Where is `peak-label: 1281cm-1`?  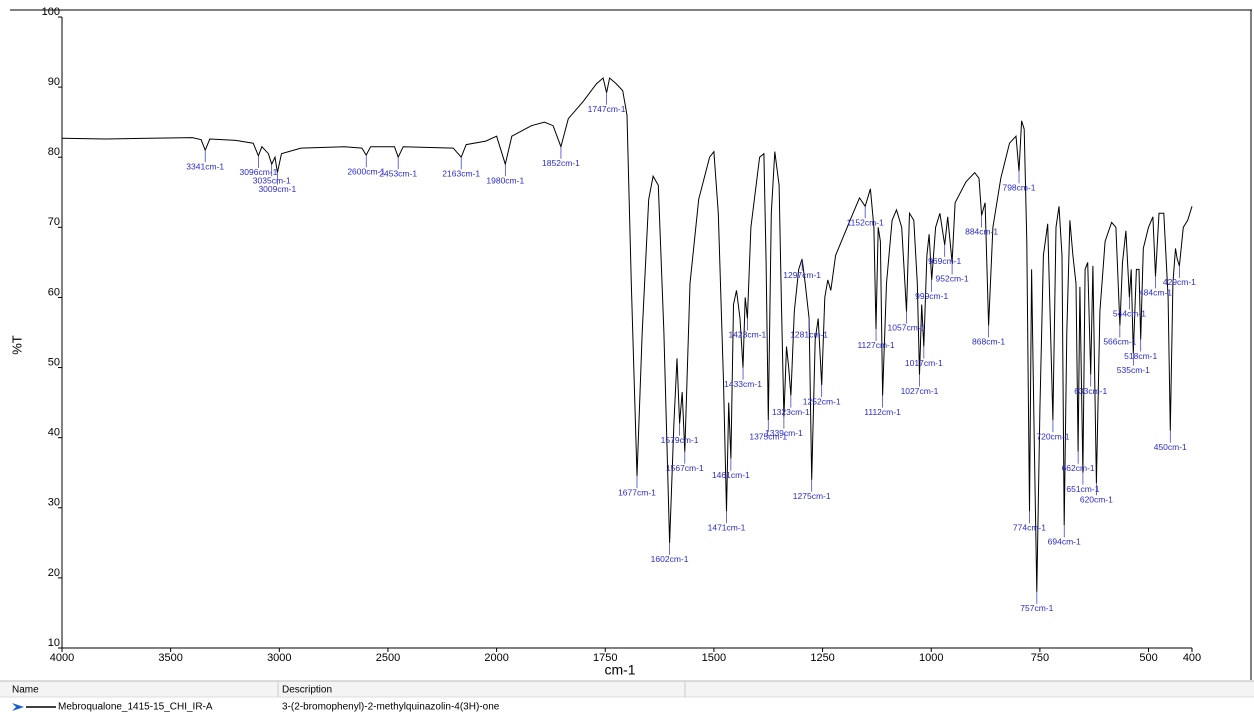 peak-label: 1281cm-1 is located at coordinates (809, 335).